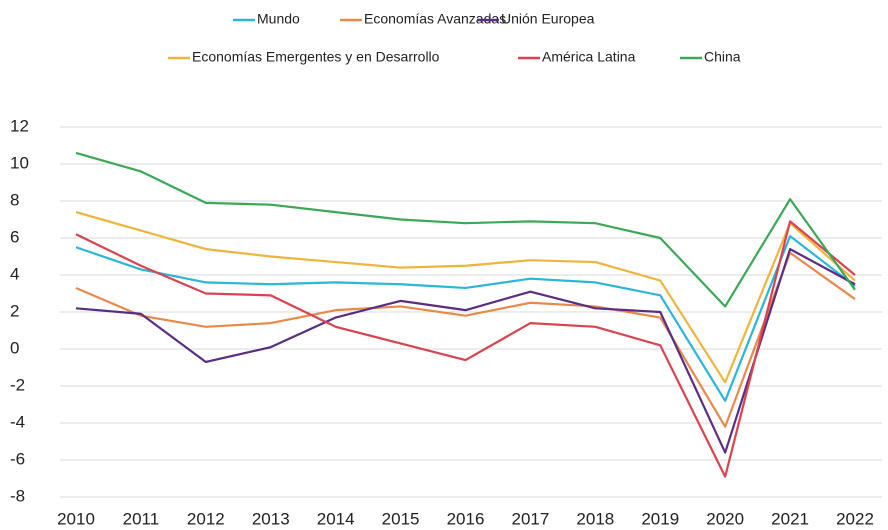 The image size is (888, 530). Describe the element at coordinates (316, 57) in the screenshot. I see `legend-label: Economías Emergentes y en Desarrollo` at that location.